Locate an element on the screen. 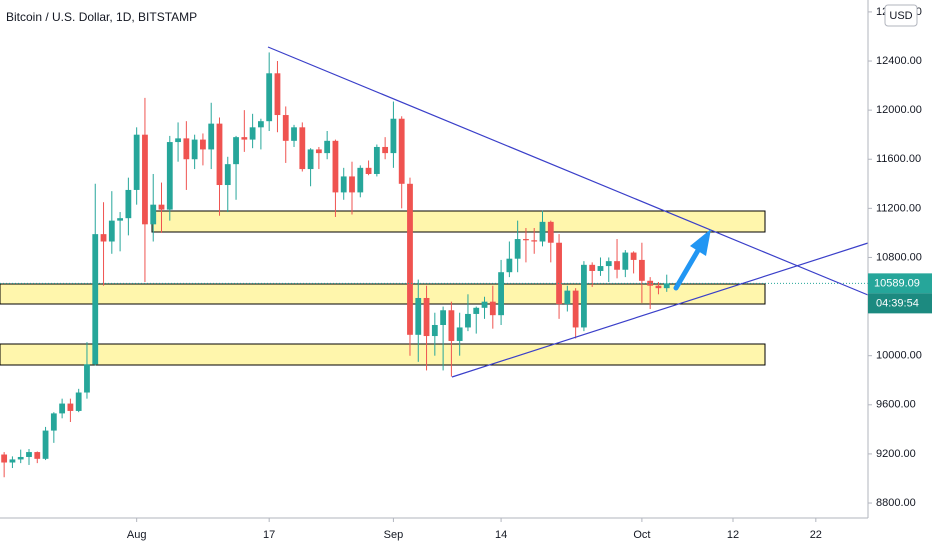 The image size is (932, 550). x-tick-label: 17 is located at coordinates (269, 535).